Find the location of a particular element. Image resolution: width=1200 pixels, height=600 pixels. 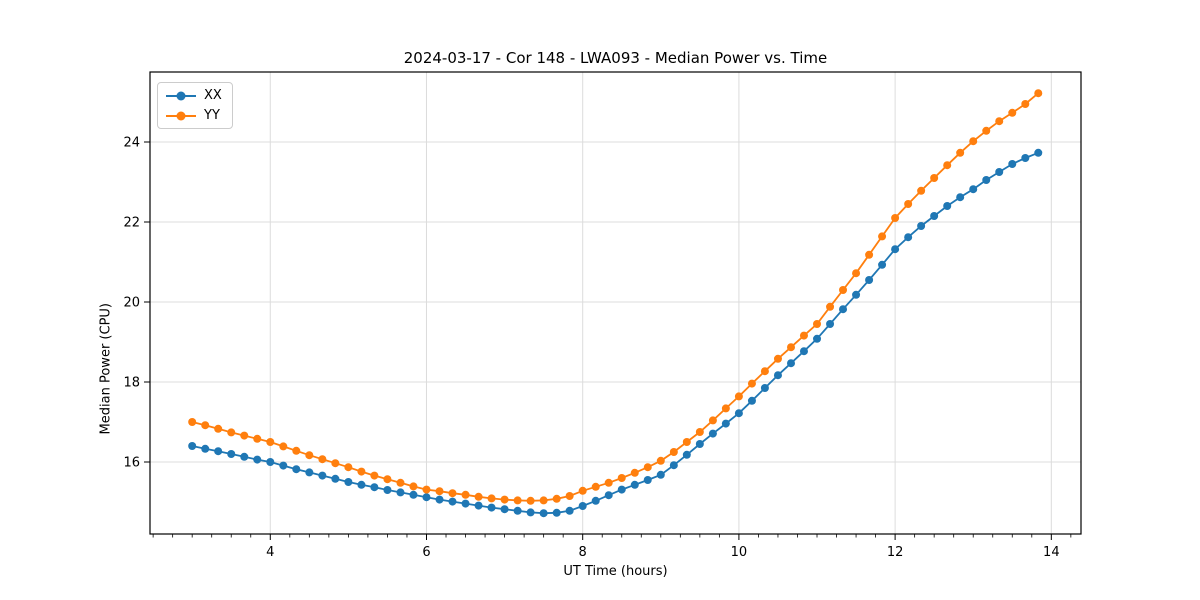

legend-item-yy: YY is located at coordinates (194, 115).